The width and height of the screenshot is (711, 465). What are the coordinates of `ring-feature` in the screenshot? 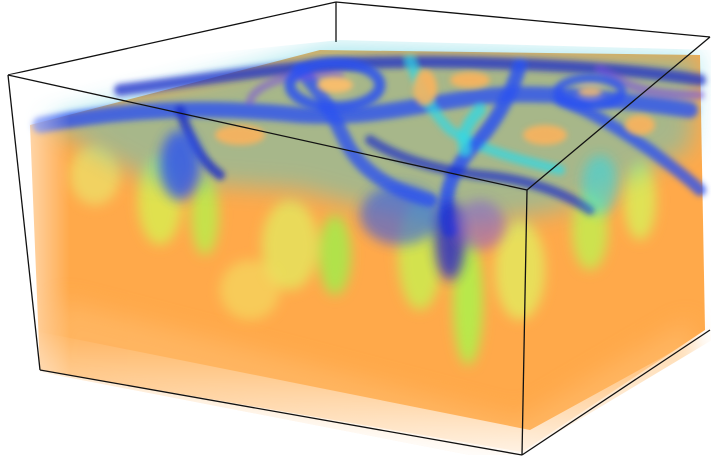 It's located at (455, 85).